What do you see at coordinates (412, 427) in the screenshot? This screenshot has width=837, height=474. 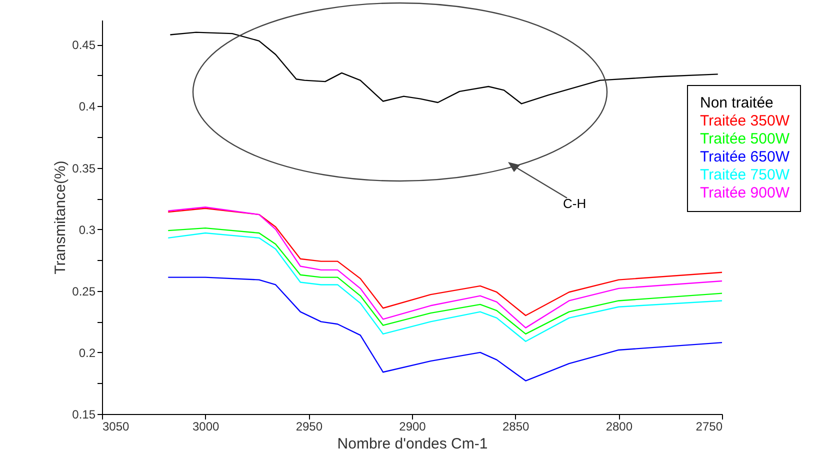 I see `x-tick-label: 2900` at bounding box center [412, 427].